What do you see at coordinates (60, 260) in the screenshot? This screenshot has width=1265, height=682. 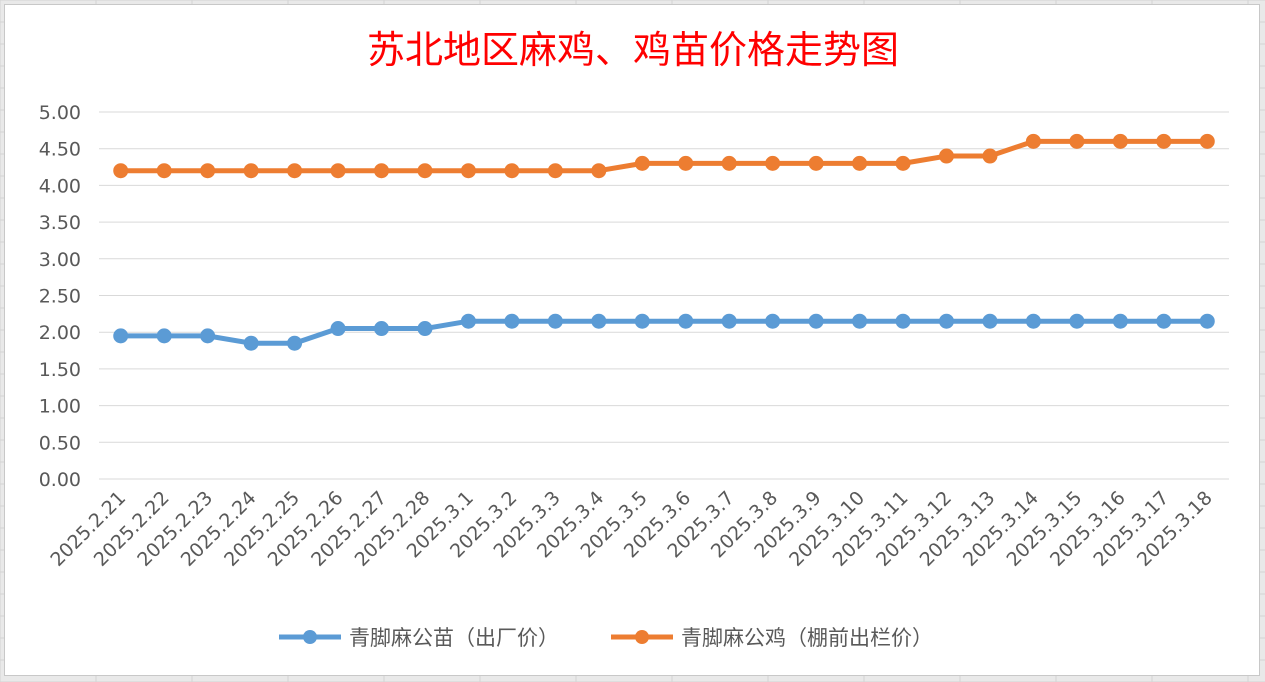 I see `y-tick-label: 3.00` at bounding box center [60, 260].